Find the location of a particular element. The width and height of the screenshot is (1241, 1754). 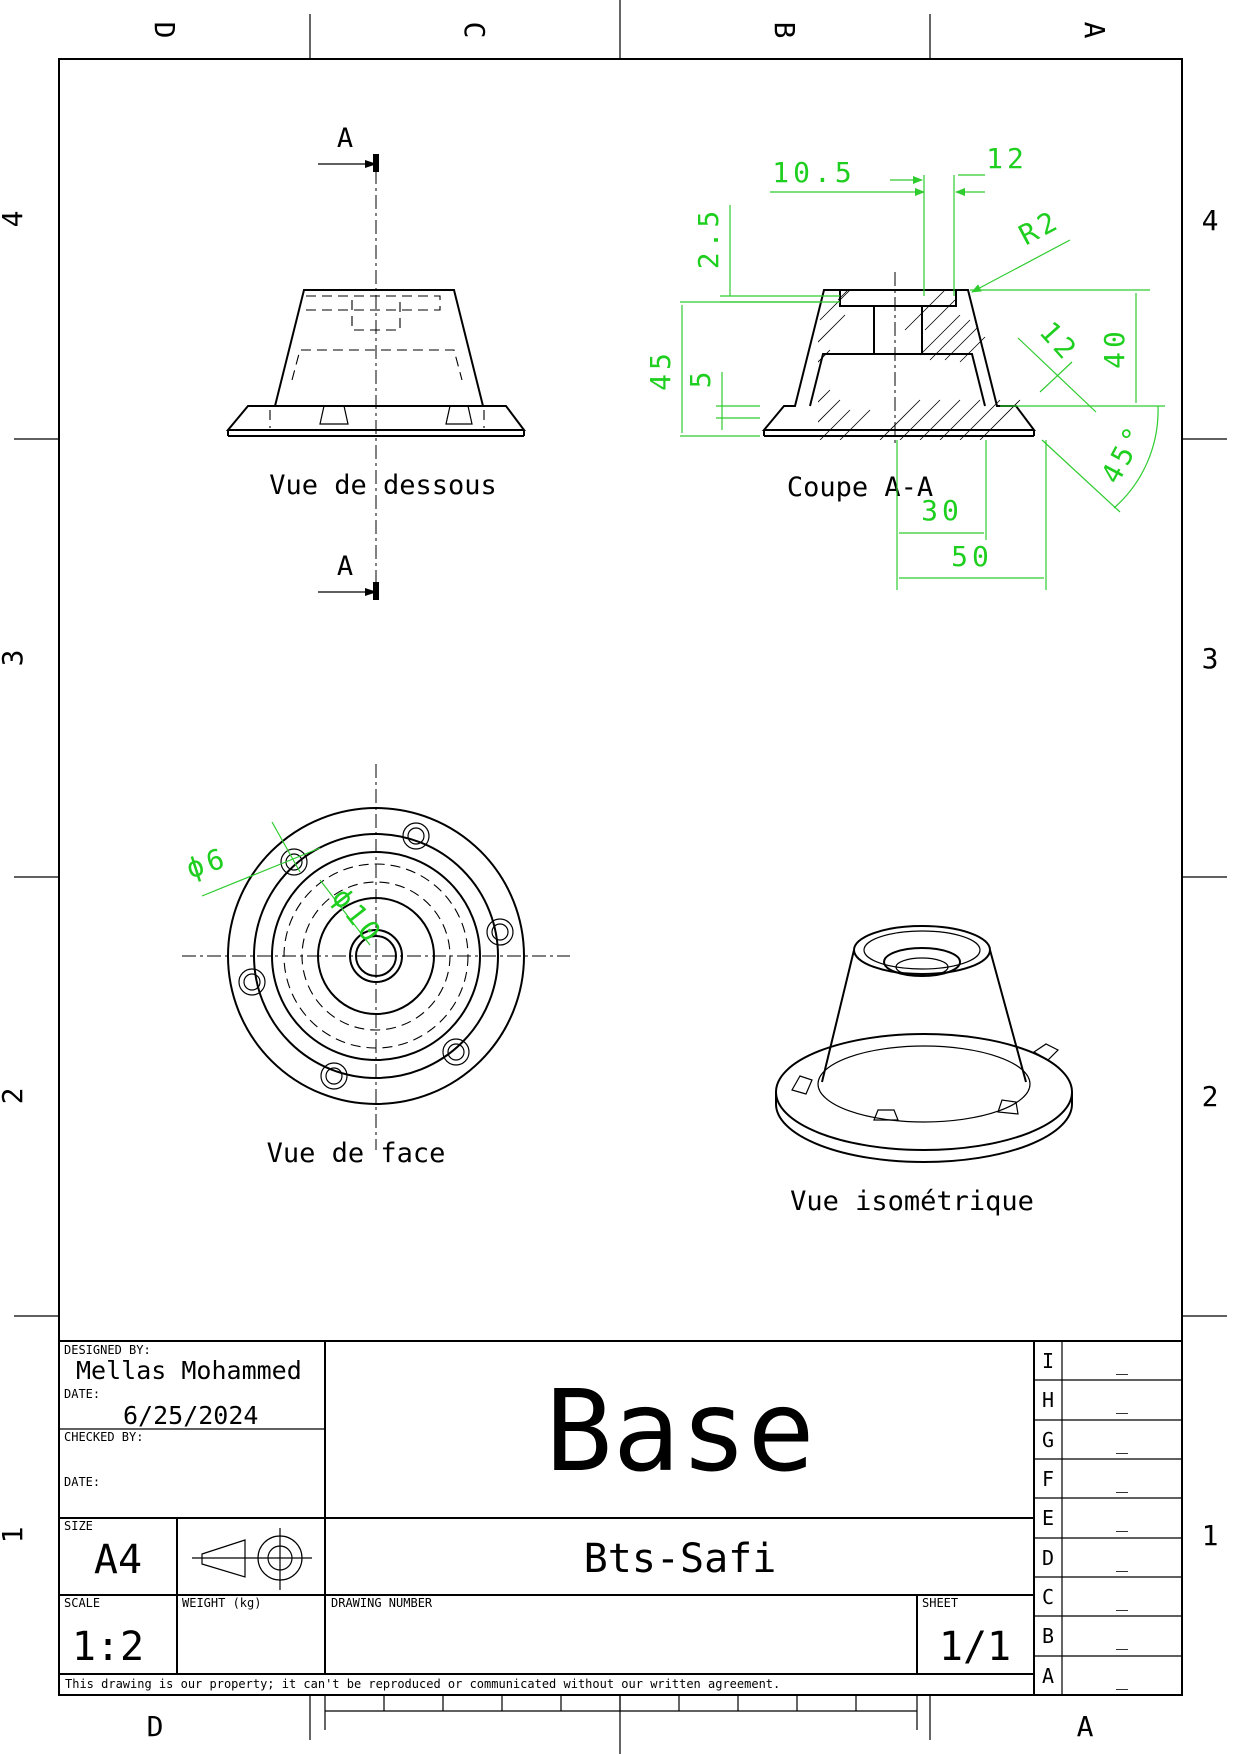

zone-left-2: 2 is located at coordinates (14, 1096).